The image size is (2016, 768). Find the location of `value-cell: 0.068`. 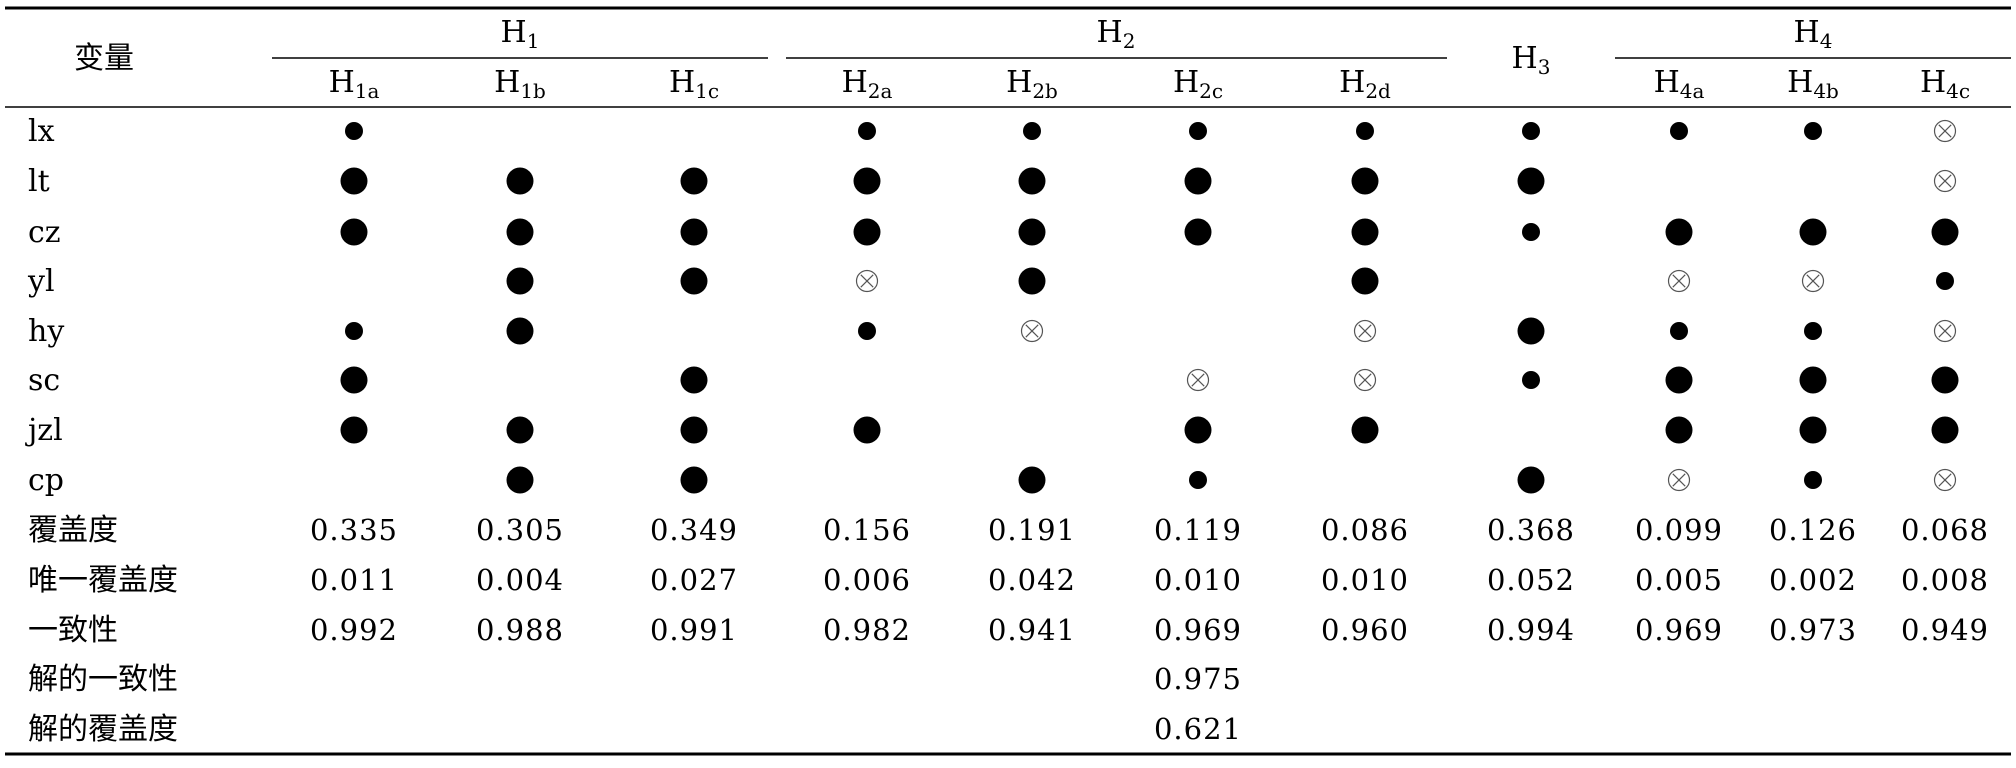

value-cell: 0.068 is located at coordinates (1945, 530).